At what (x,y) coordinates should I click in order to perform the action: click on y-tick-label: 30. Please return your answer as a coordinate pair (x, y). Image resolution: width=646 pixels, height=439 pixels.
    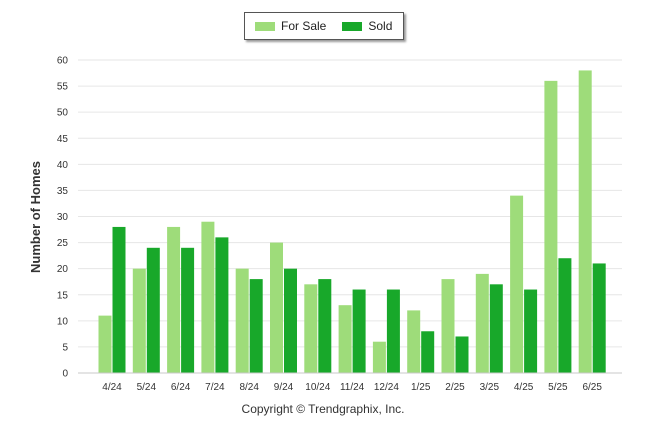
    Looking at the image, I should click on (63, 217).